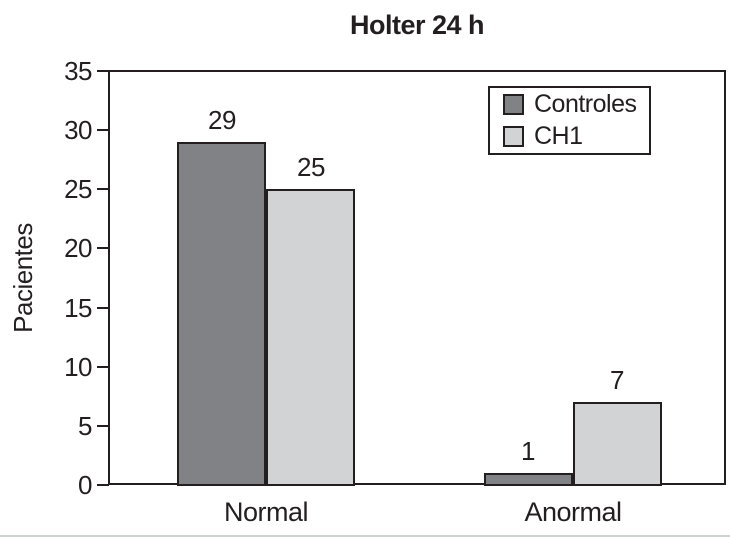  Describe the element at coordinates (78, 248) in the screenshot. I see `y-tick-label: 20` at that location.